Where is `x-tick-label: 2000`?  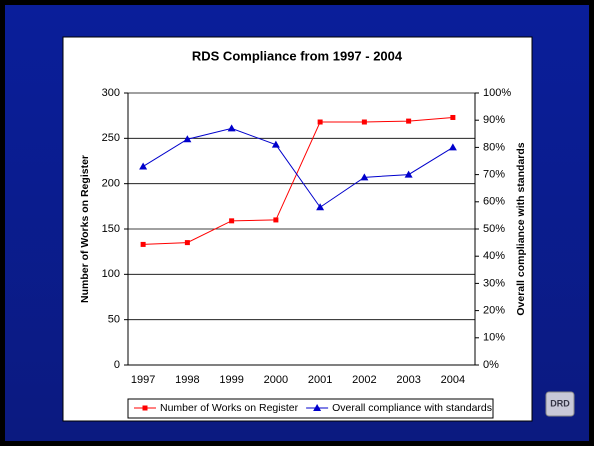
x-tick-label: 2000 is located at coordinates (276, 380).